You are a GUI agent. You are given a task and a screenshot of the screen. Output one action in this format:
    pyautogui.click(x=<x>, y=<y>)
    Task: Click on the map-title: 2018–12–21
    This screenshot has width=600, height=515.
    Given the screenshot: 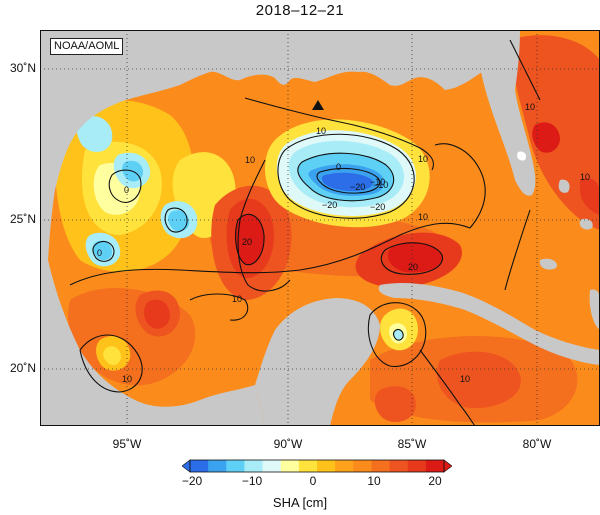 What is the action you would take?
    pyautogui.click(x=300, y=10)
    